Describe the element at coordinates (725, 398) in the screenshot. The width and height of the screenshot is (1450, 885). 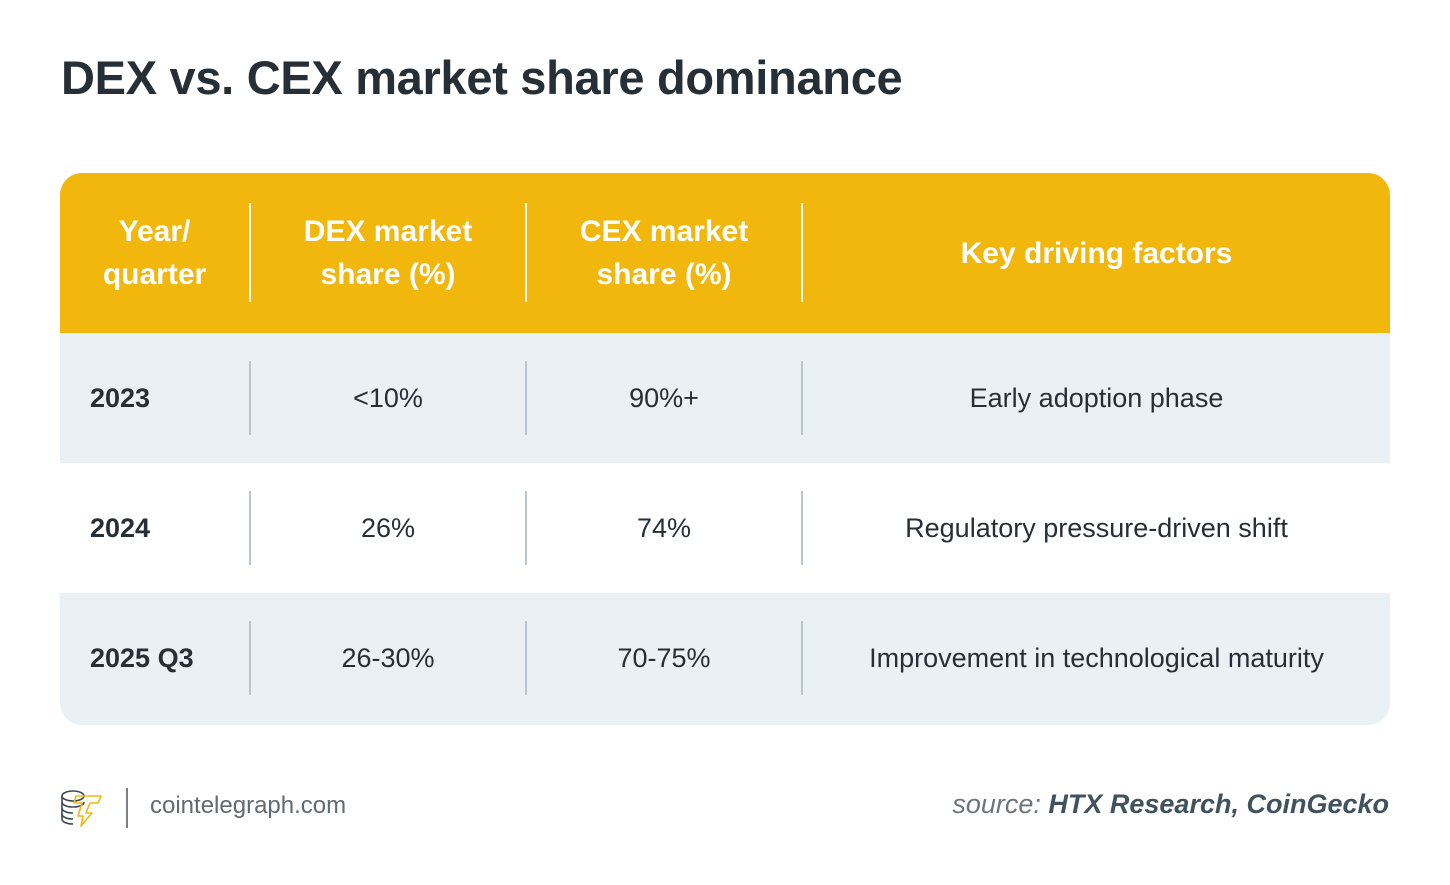
I see `table-row: 2023 <10% 90%+ Early adoption phase` at that location.